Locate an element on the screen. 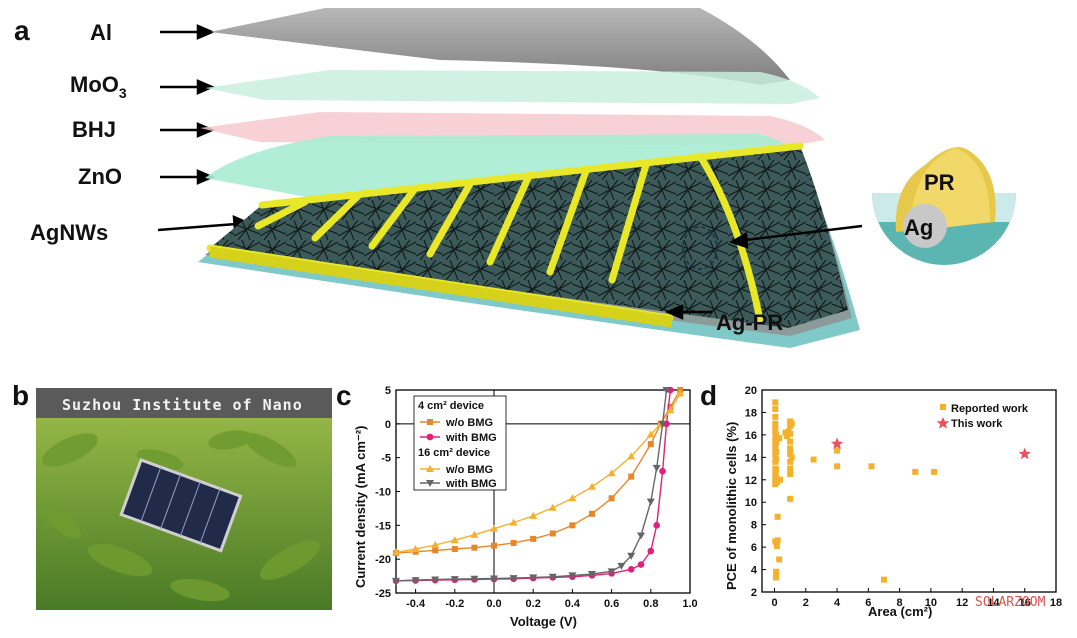 Image resolution: width=1077 pixels, height=638 pixels. layer-label-moo3: MoO3 is located at coordinates (98, 86).